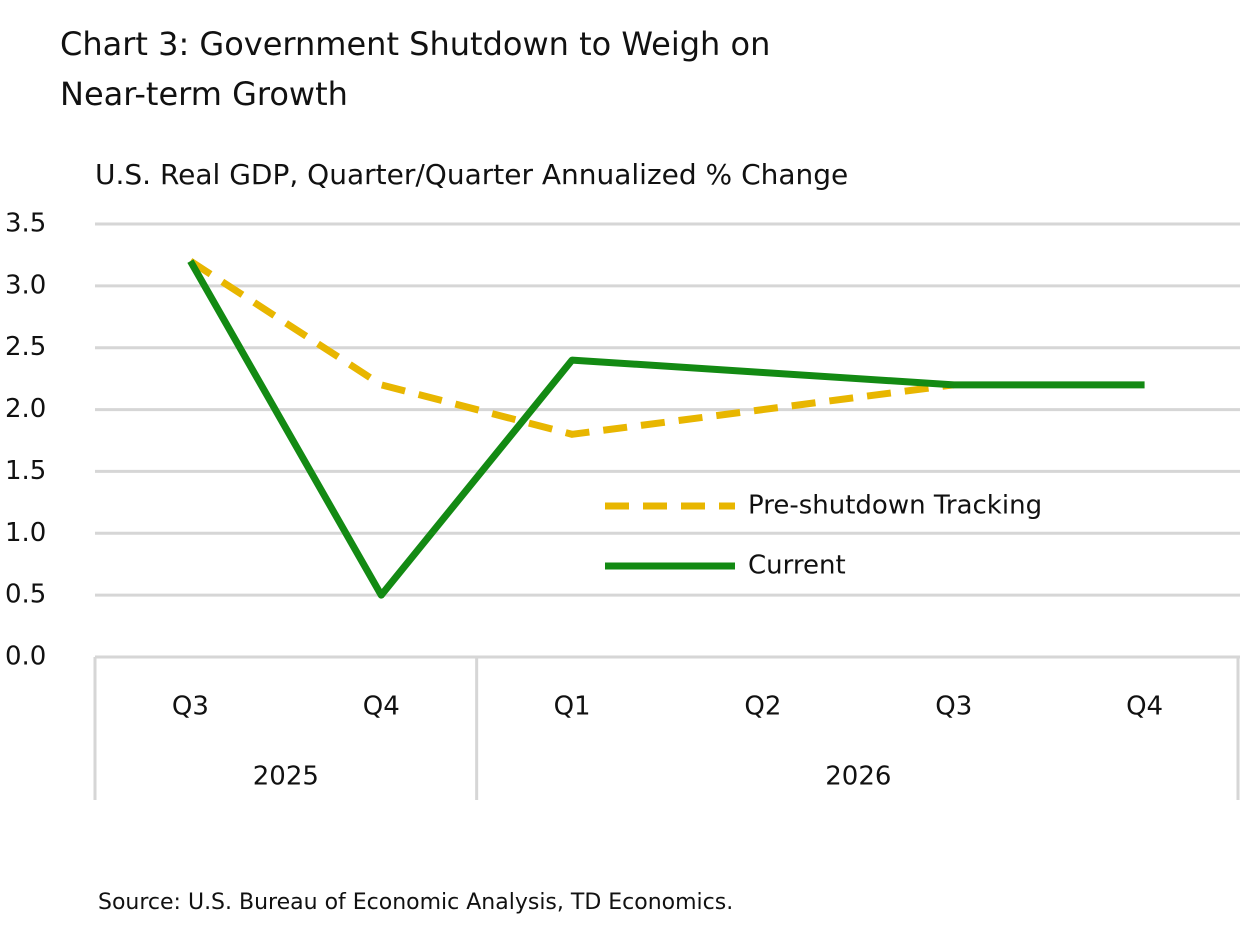  Describe the element at coordinates (25, 471) in the screenshot. I see `y-tick-label: 1.5` at that location.